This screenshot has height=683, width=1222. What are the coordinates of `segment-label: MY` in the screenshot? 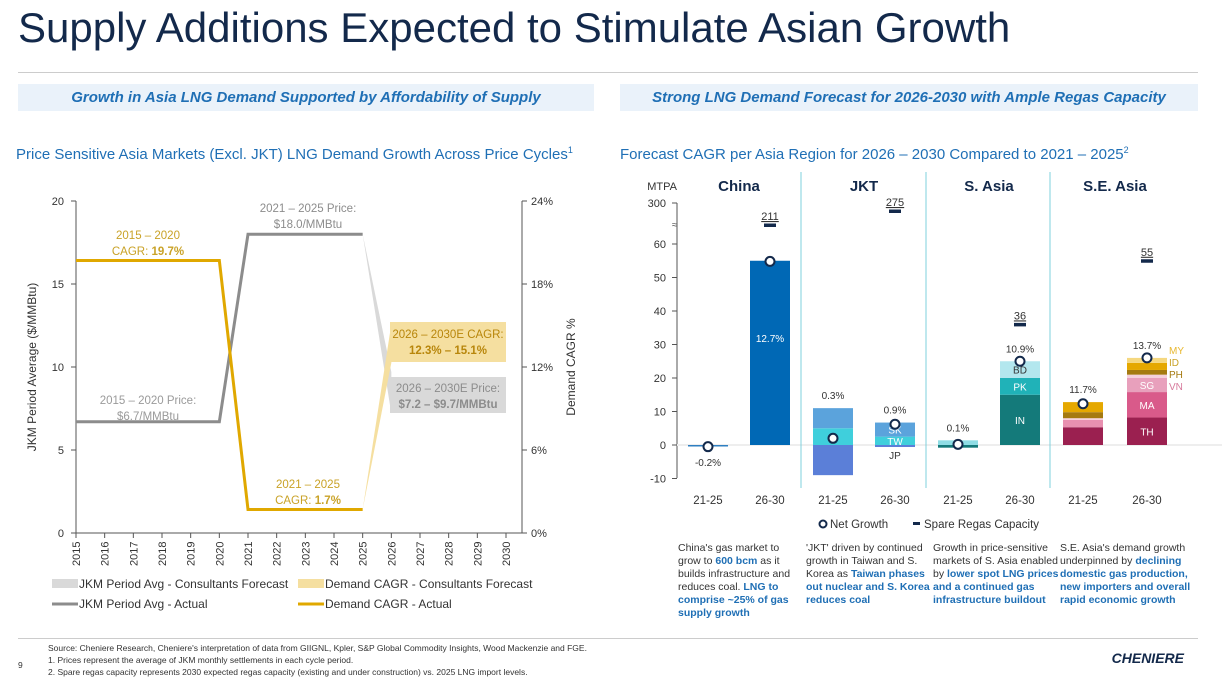 It's located at (1176, 351).